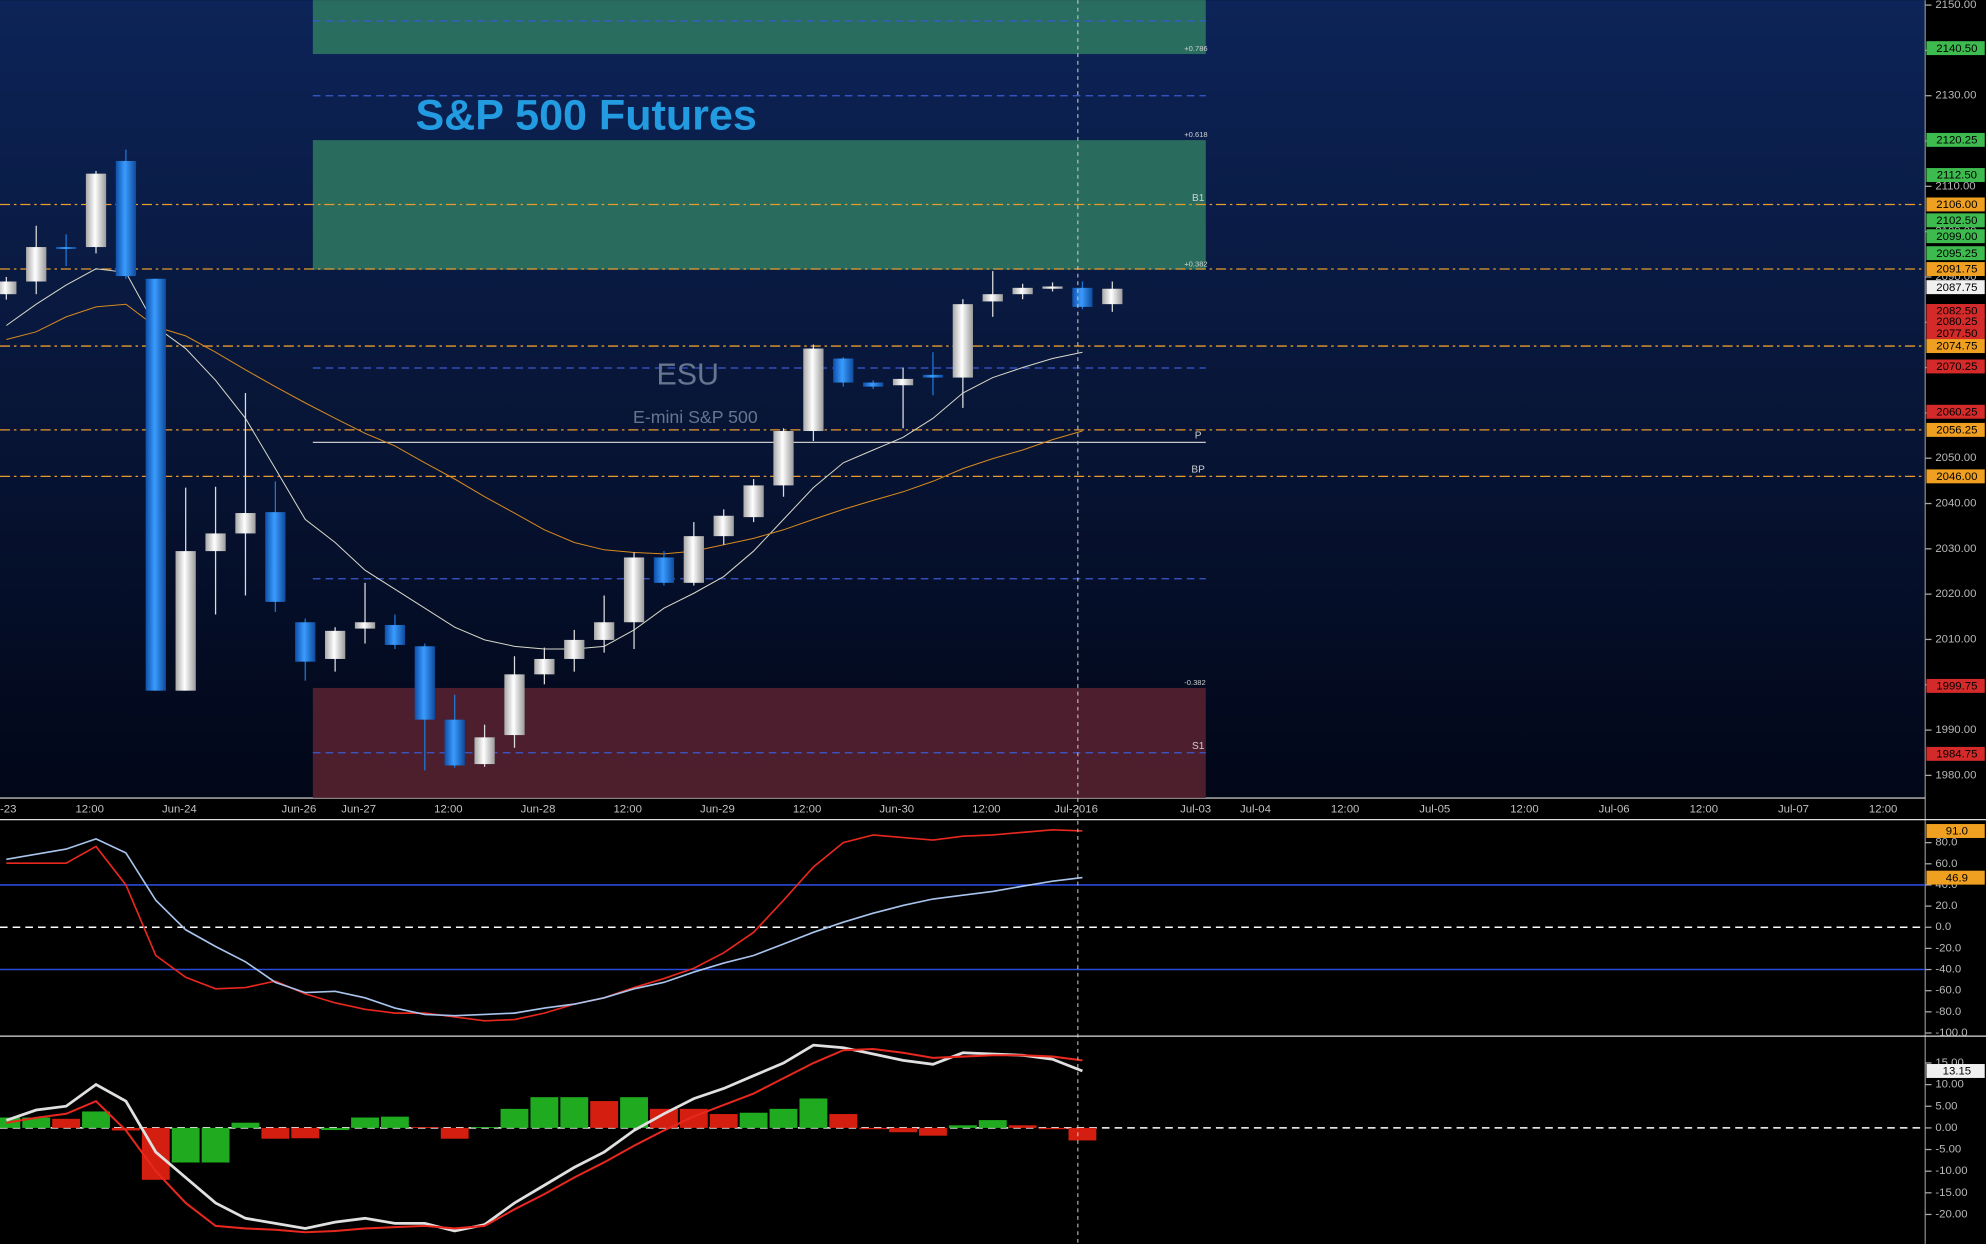 This screenshot has height=1244, width=1986. Describe the element at coordinates (1949, 1085) in the screenshot. I see `y-tick-label: 10.00` at that location.